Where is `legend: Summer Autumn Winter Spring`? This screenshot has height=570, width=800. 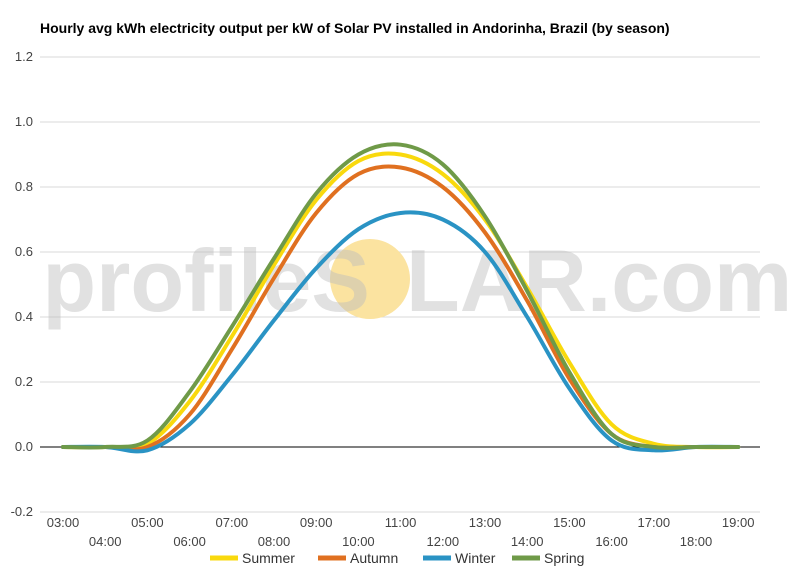
legend: Summer Autumn Winter Spring is located at coordinates (397, 558).